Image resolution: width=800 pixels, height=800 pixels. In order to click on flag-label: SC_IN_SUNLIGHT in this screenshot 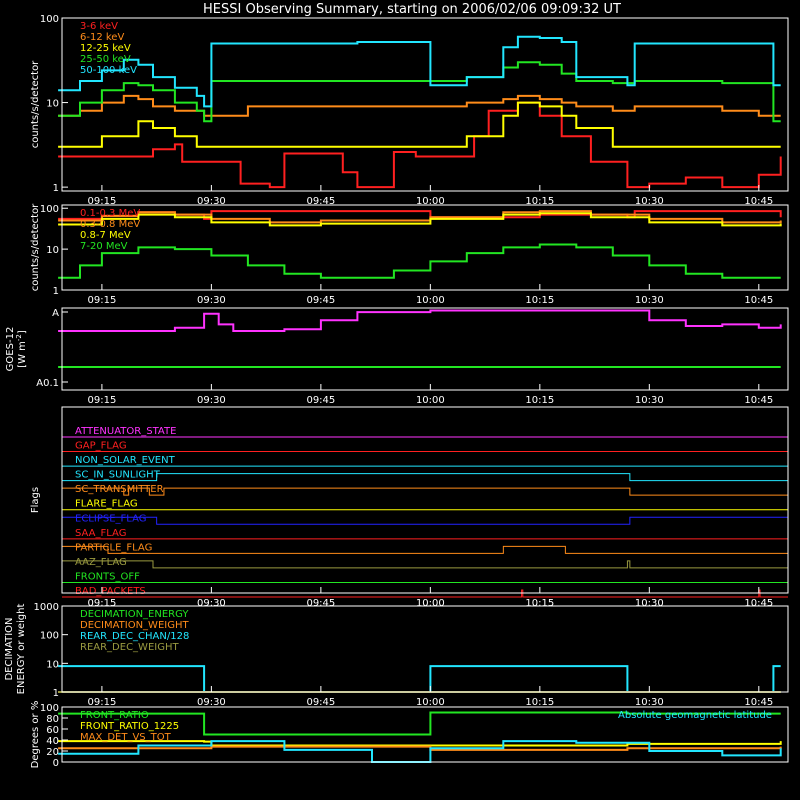, I will do `click(118, 475)`.